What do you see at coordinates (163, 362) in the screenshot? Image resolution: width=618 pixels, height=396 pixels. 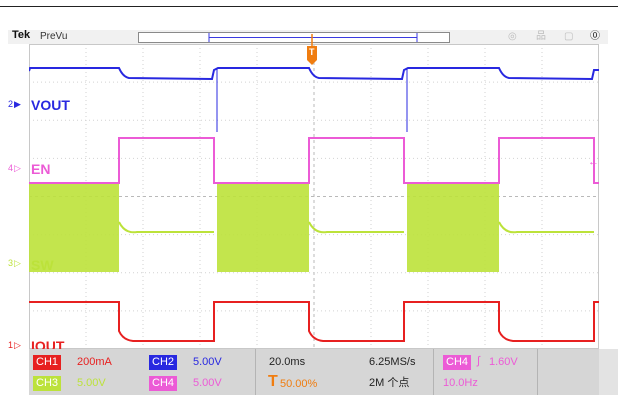 I see `ch2-badge: CH2` at bounding box center [163, 362].